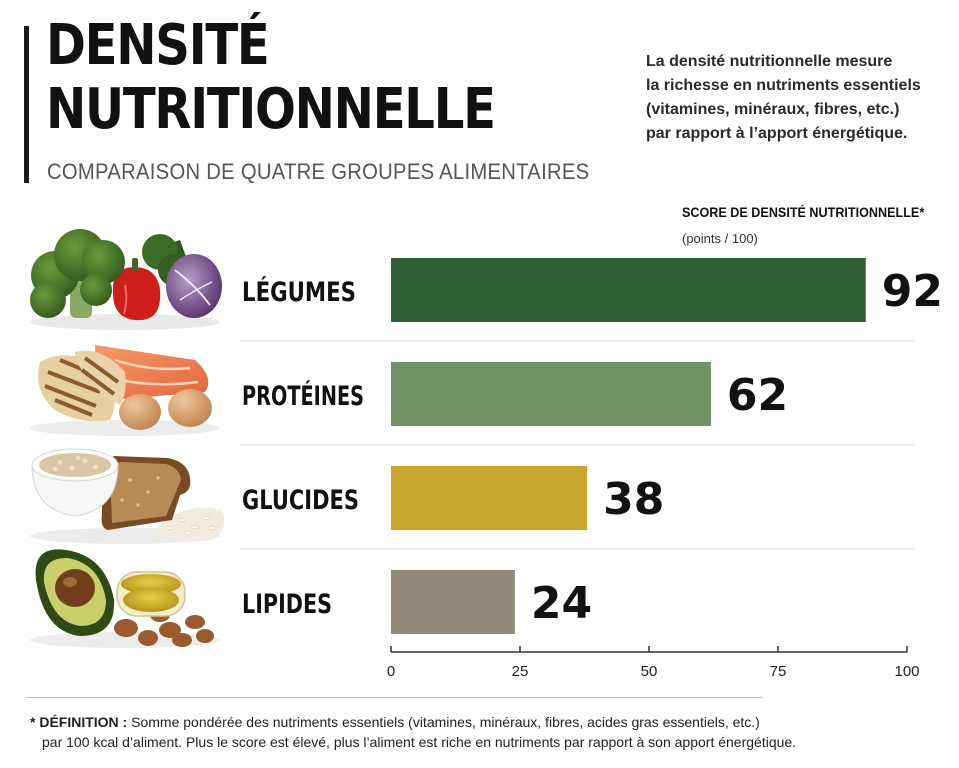 The image size is (959, 768). I want to click on category-label: PROTÉINES, so click(303, 396).